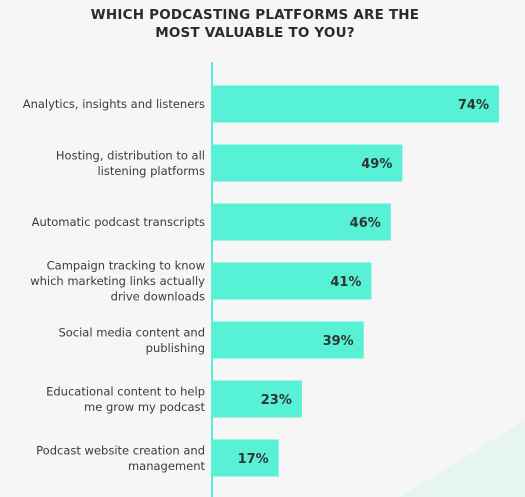  What do you see at coordinates (276, 400) in the screenshot?
I see `bar-value-label-5: 23%` at bounding box center [276, 400].